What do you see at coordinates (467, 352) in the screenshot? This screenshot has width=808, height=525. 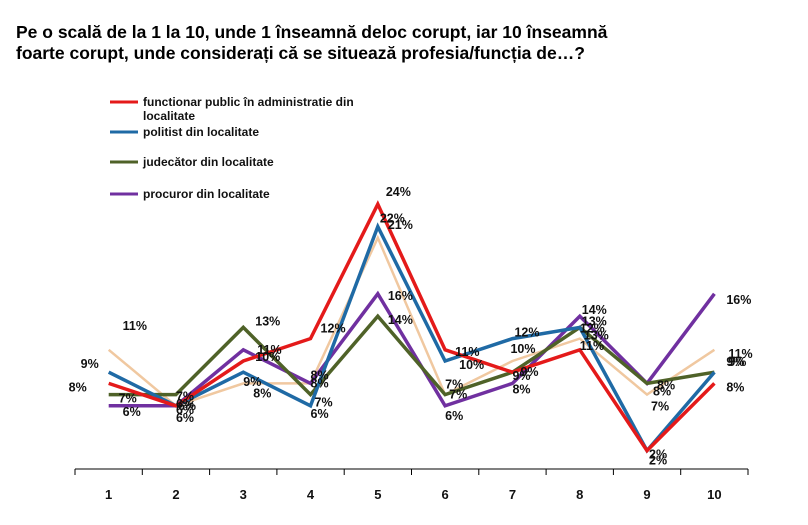 I see `data-label-functionar-6: 11%` at bounding box center [467, 352].